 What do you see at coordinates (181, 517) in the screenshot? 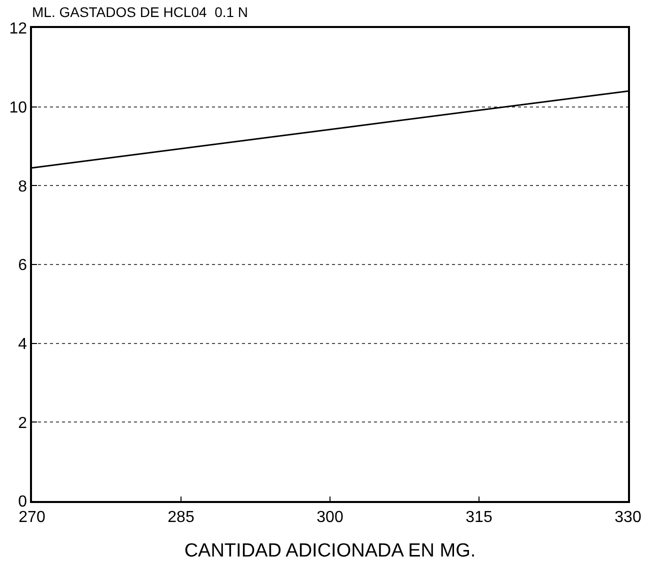
I see `x-tick-label: 285` at bounding box center [181, 517].